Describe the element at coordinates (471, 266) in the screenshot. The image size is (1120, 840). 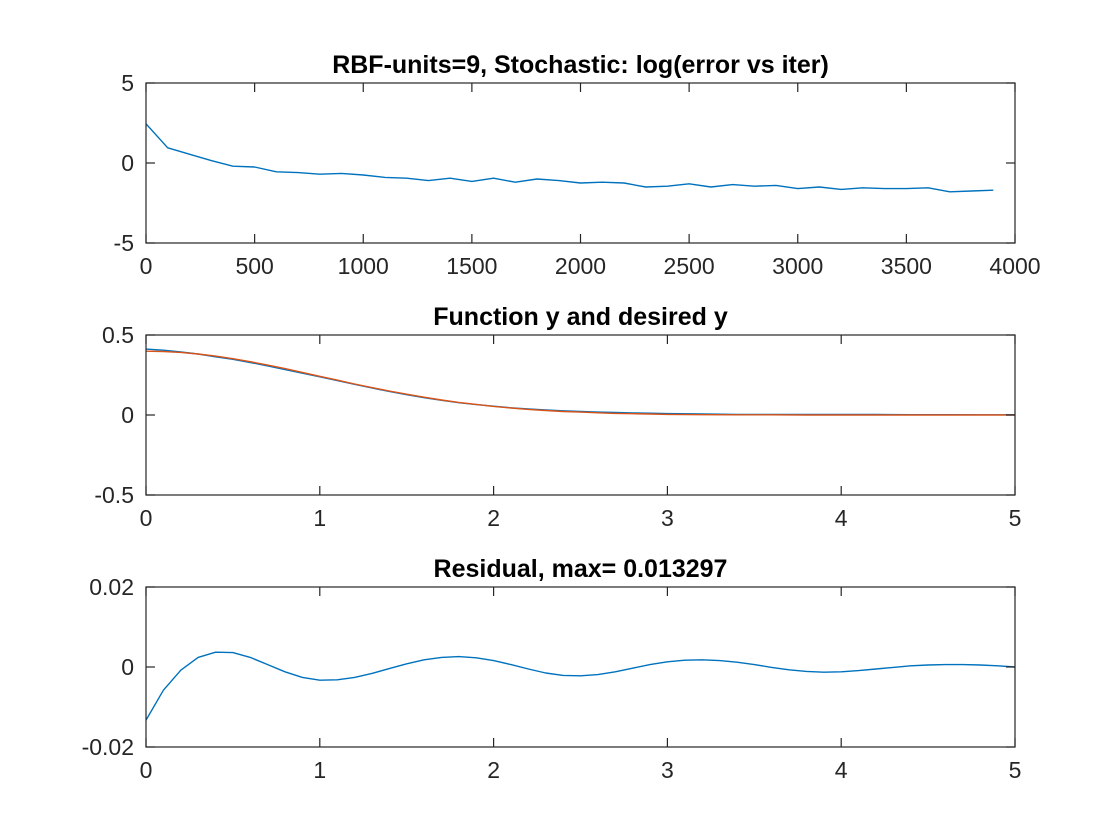
I see `x-tick-label: 1500` at that location.